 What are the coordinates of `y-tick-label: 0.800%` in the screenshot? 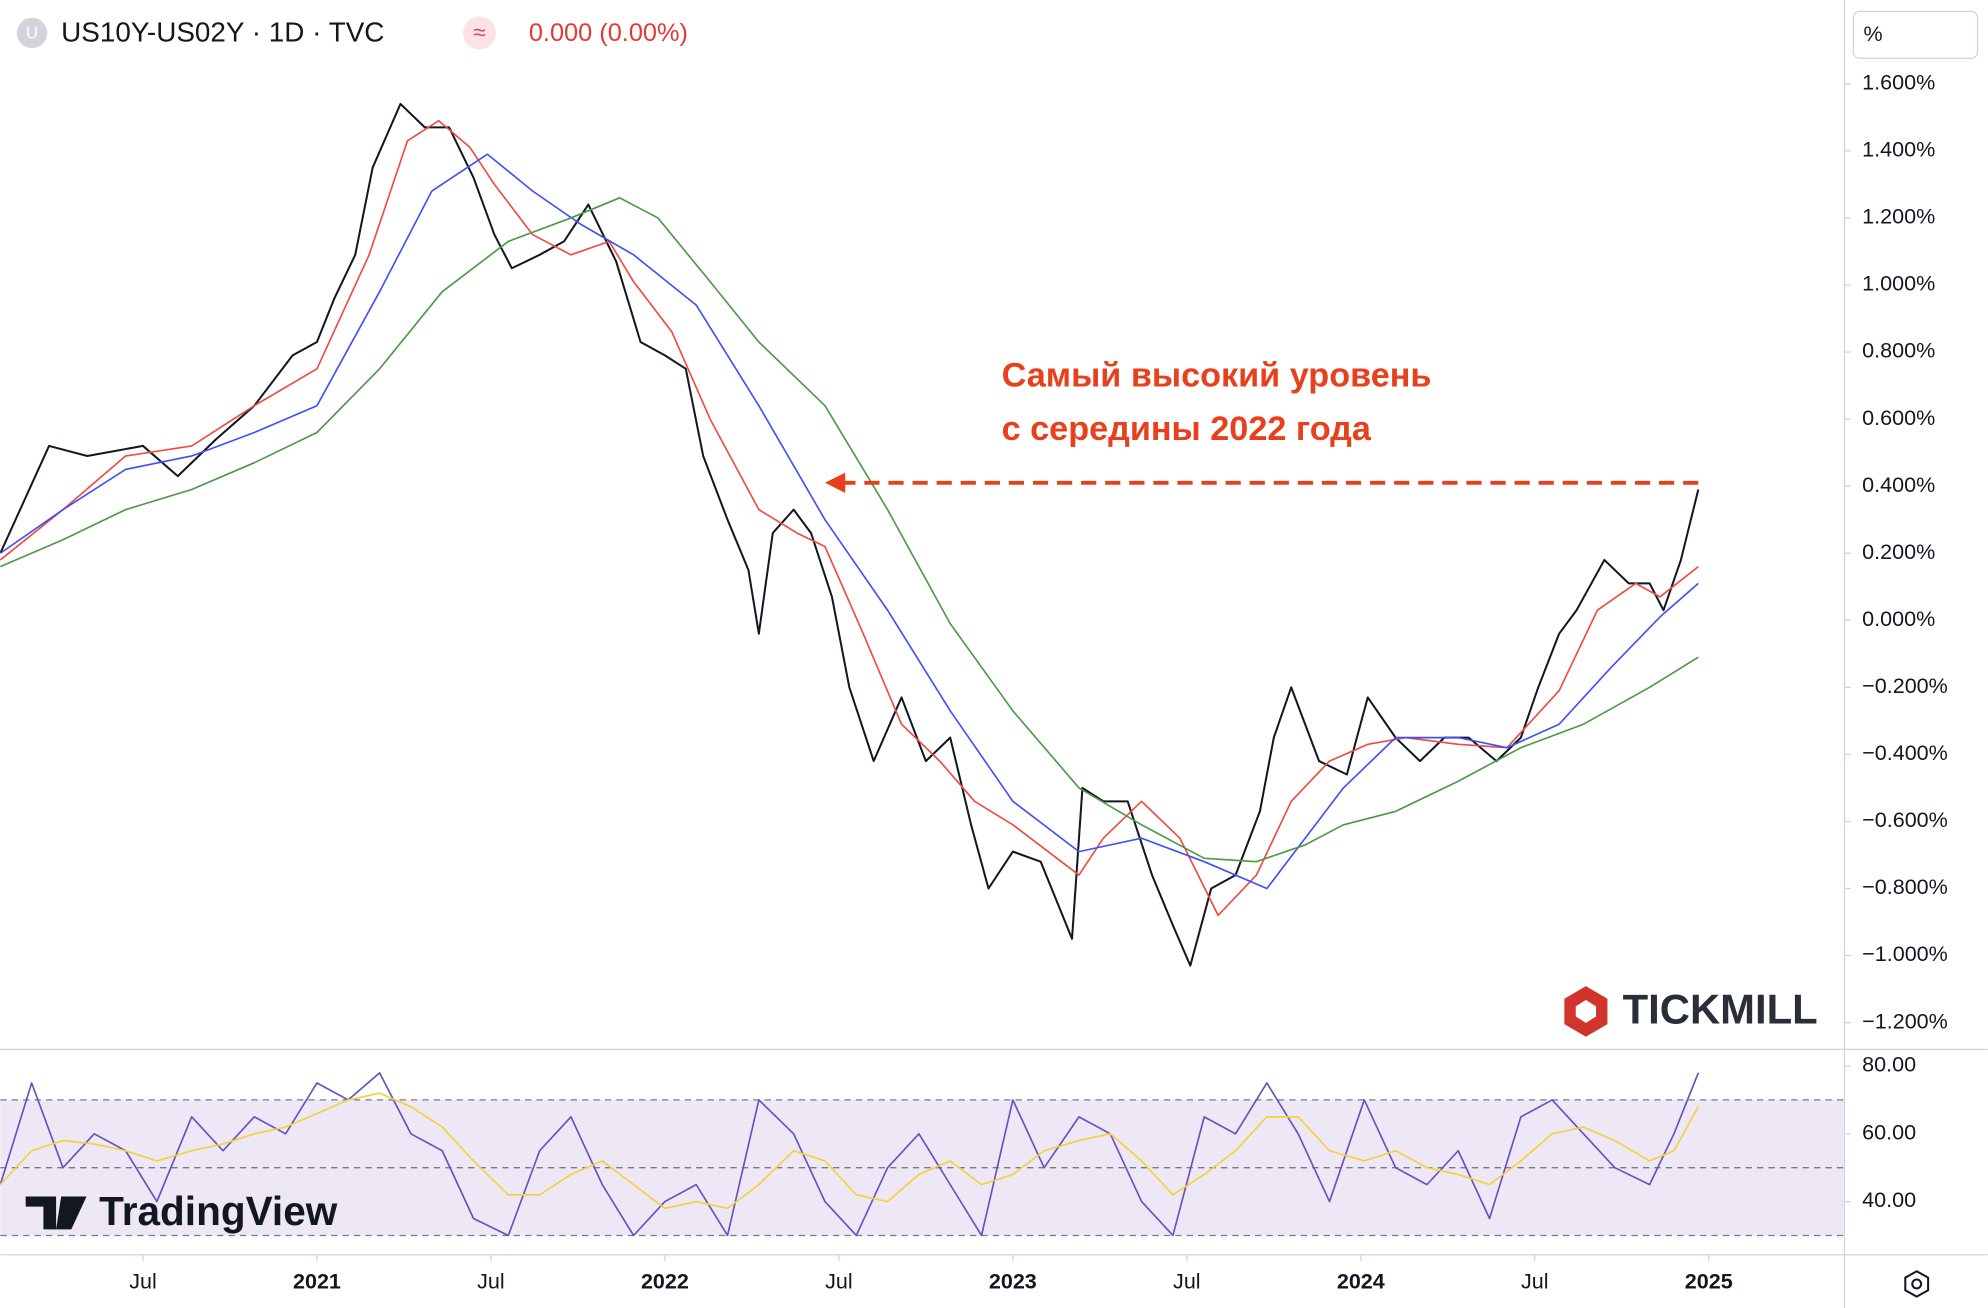 It's located at (1898, 351).